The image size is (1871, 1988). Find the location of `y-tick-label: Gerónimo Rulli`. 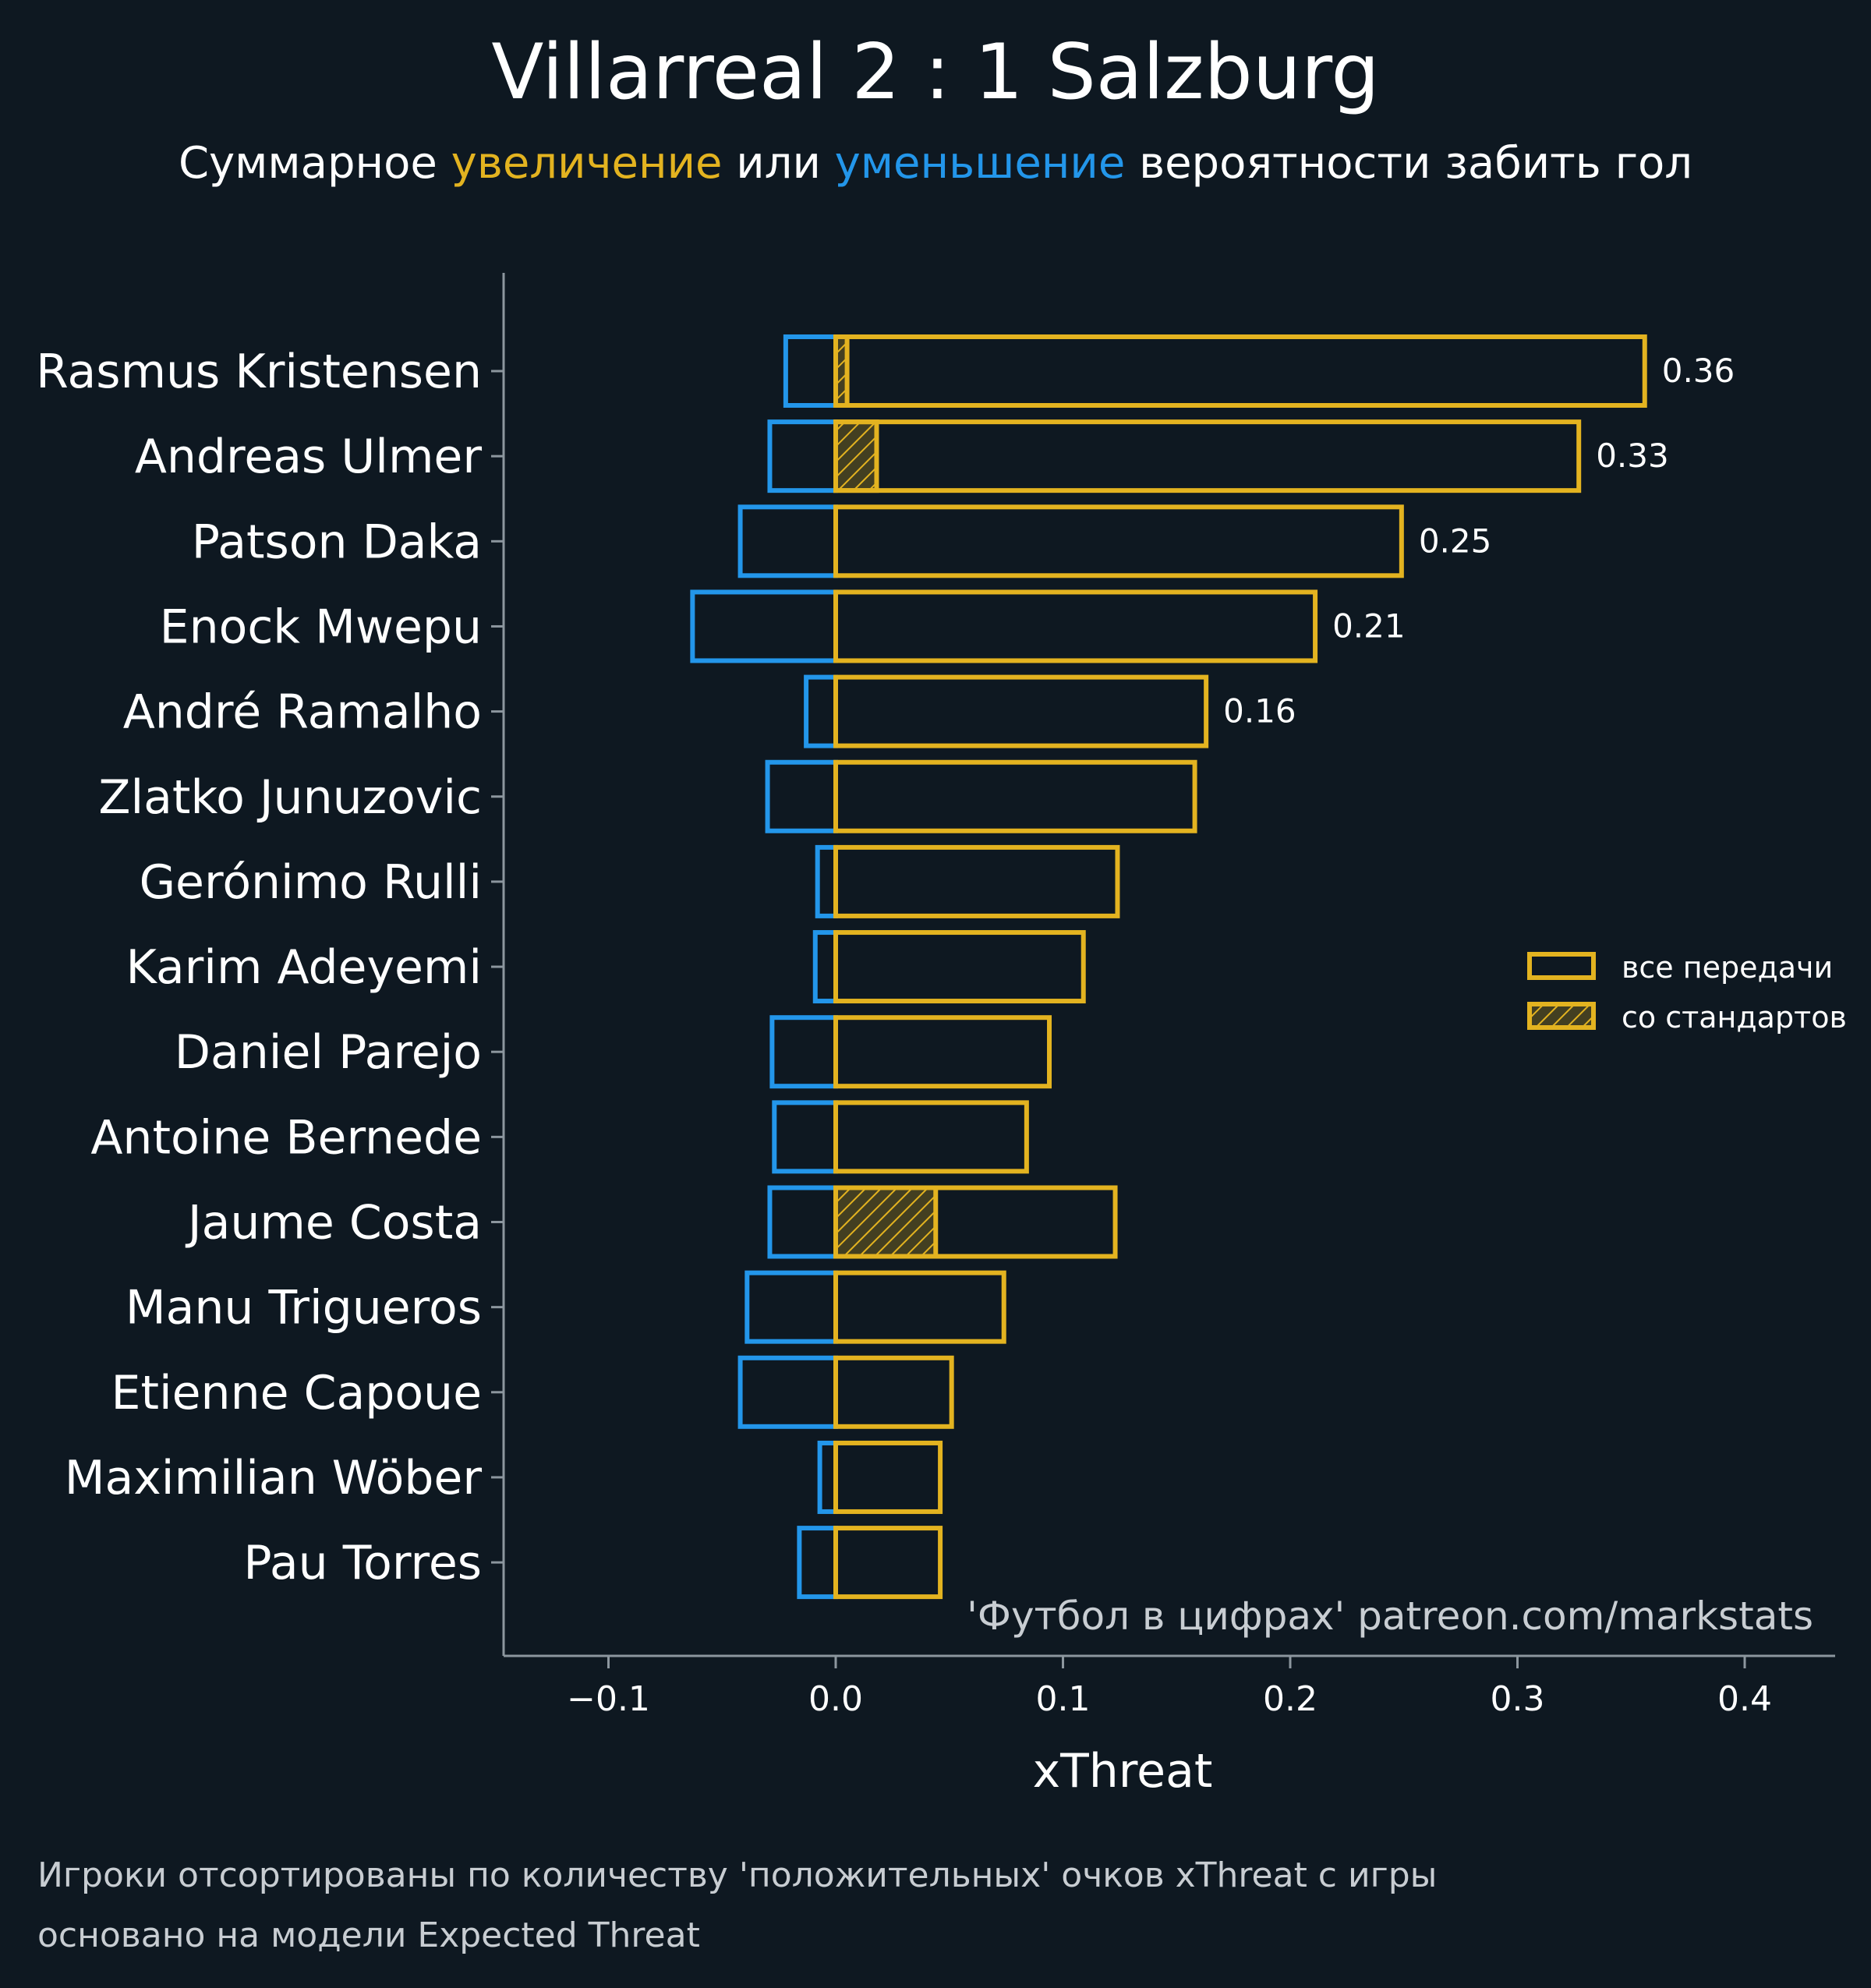

y-tick-label: Gerónimo Rulli is located at coordinates (311, 882).